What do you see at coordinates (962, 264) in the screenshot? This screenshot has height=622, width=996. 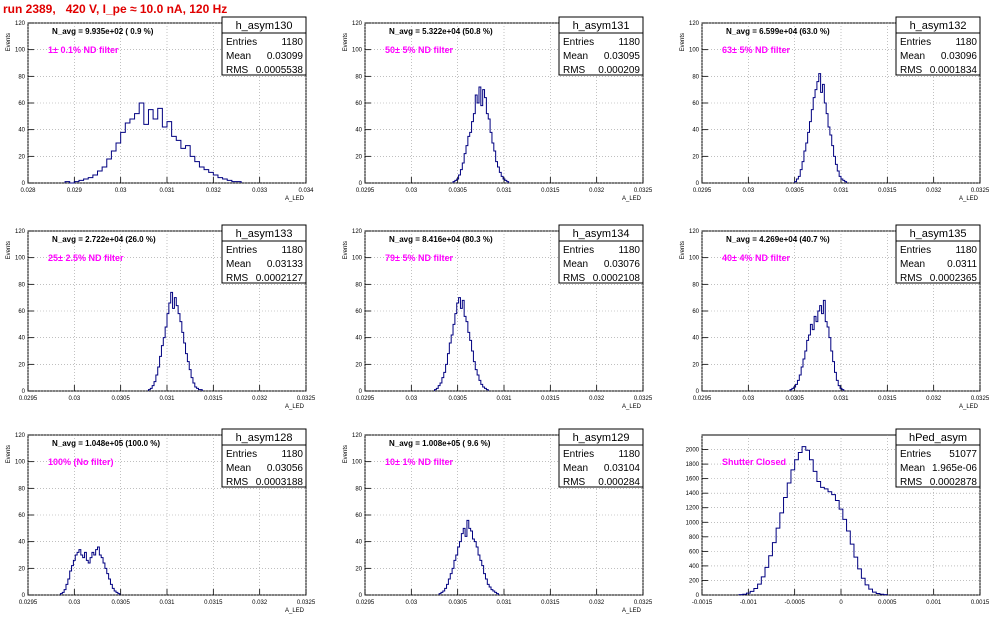 I see `stats-value: 0.0311` at bounding box center [962, 264].